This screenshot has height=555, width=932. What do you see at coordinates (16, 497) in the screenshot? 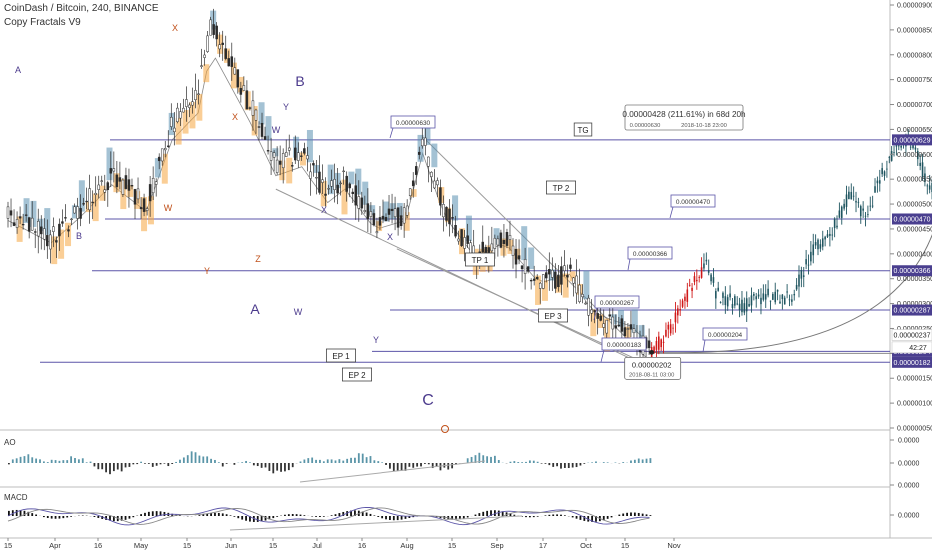
I see `macd-title: MACD` at bounding box center [16, 497].